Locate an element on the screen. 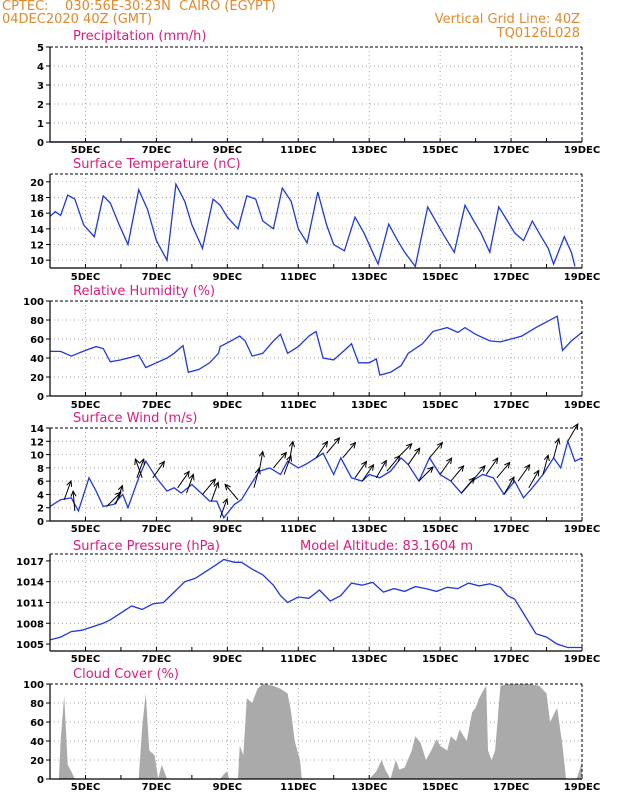  y-tick-label: 1011 is located at coordinates (30, 604).